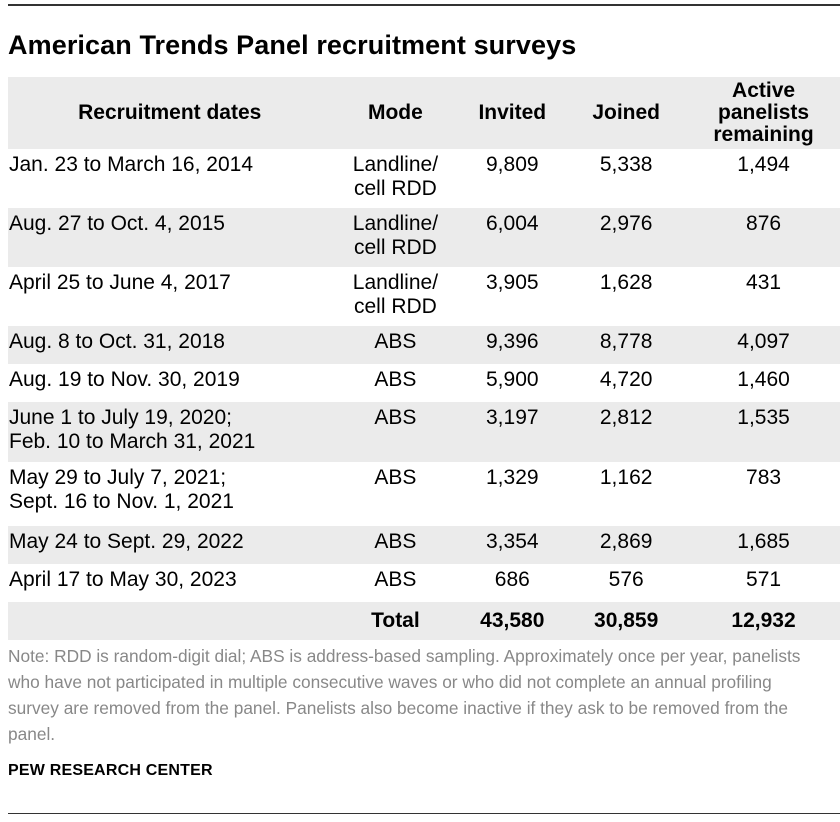 Image resolution: width=840 pixels, height=822 pixels. I want to click on total-row: Total 43,580 30,859 12,932, so click(424, 621).